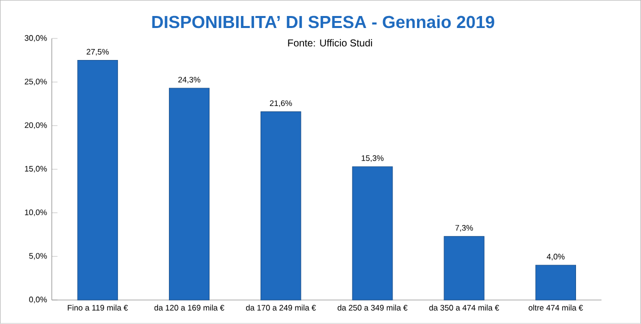  I want to click on x-tick-label: da 170 a 249 mila €, so click(281, 307).